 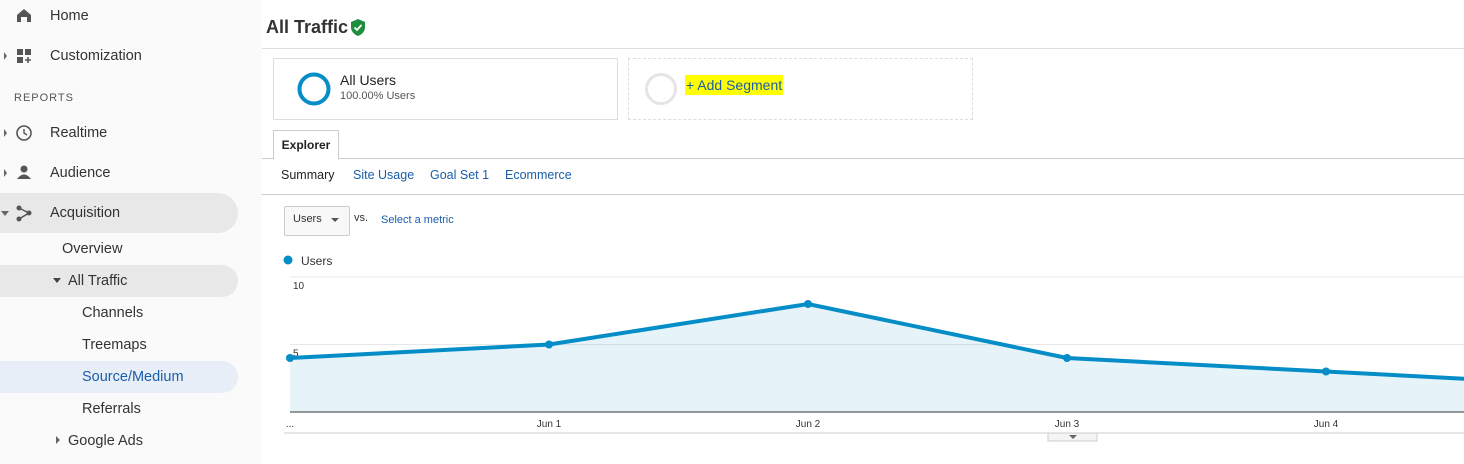 I want to click on metric-dropdown, so click(x=317, y=221).